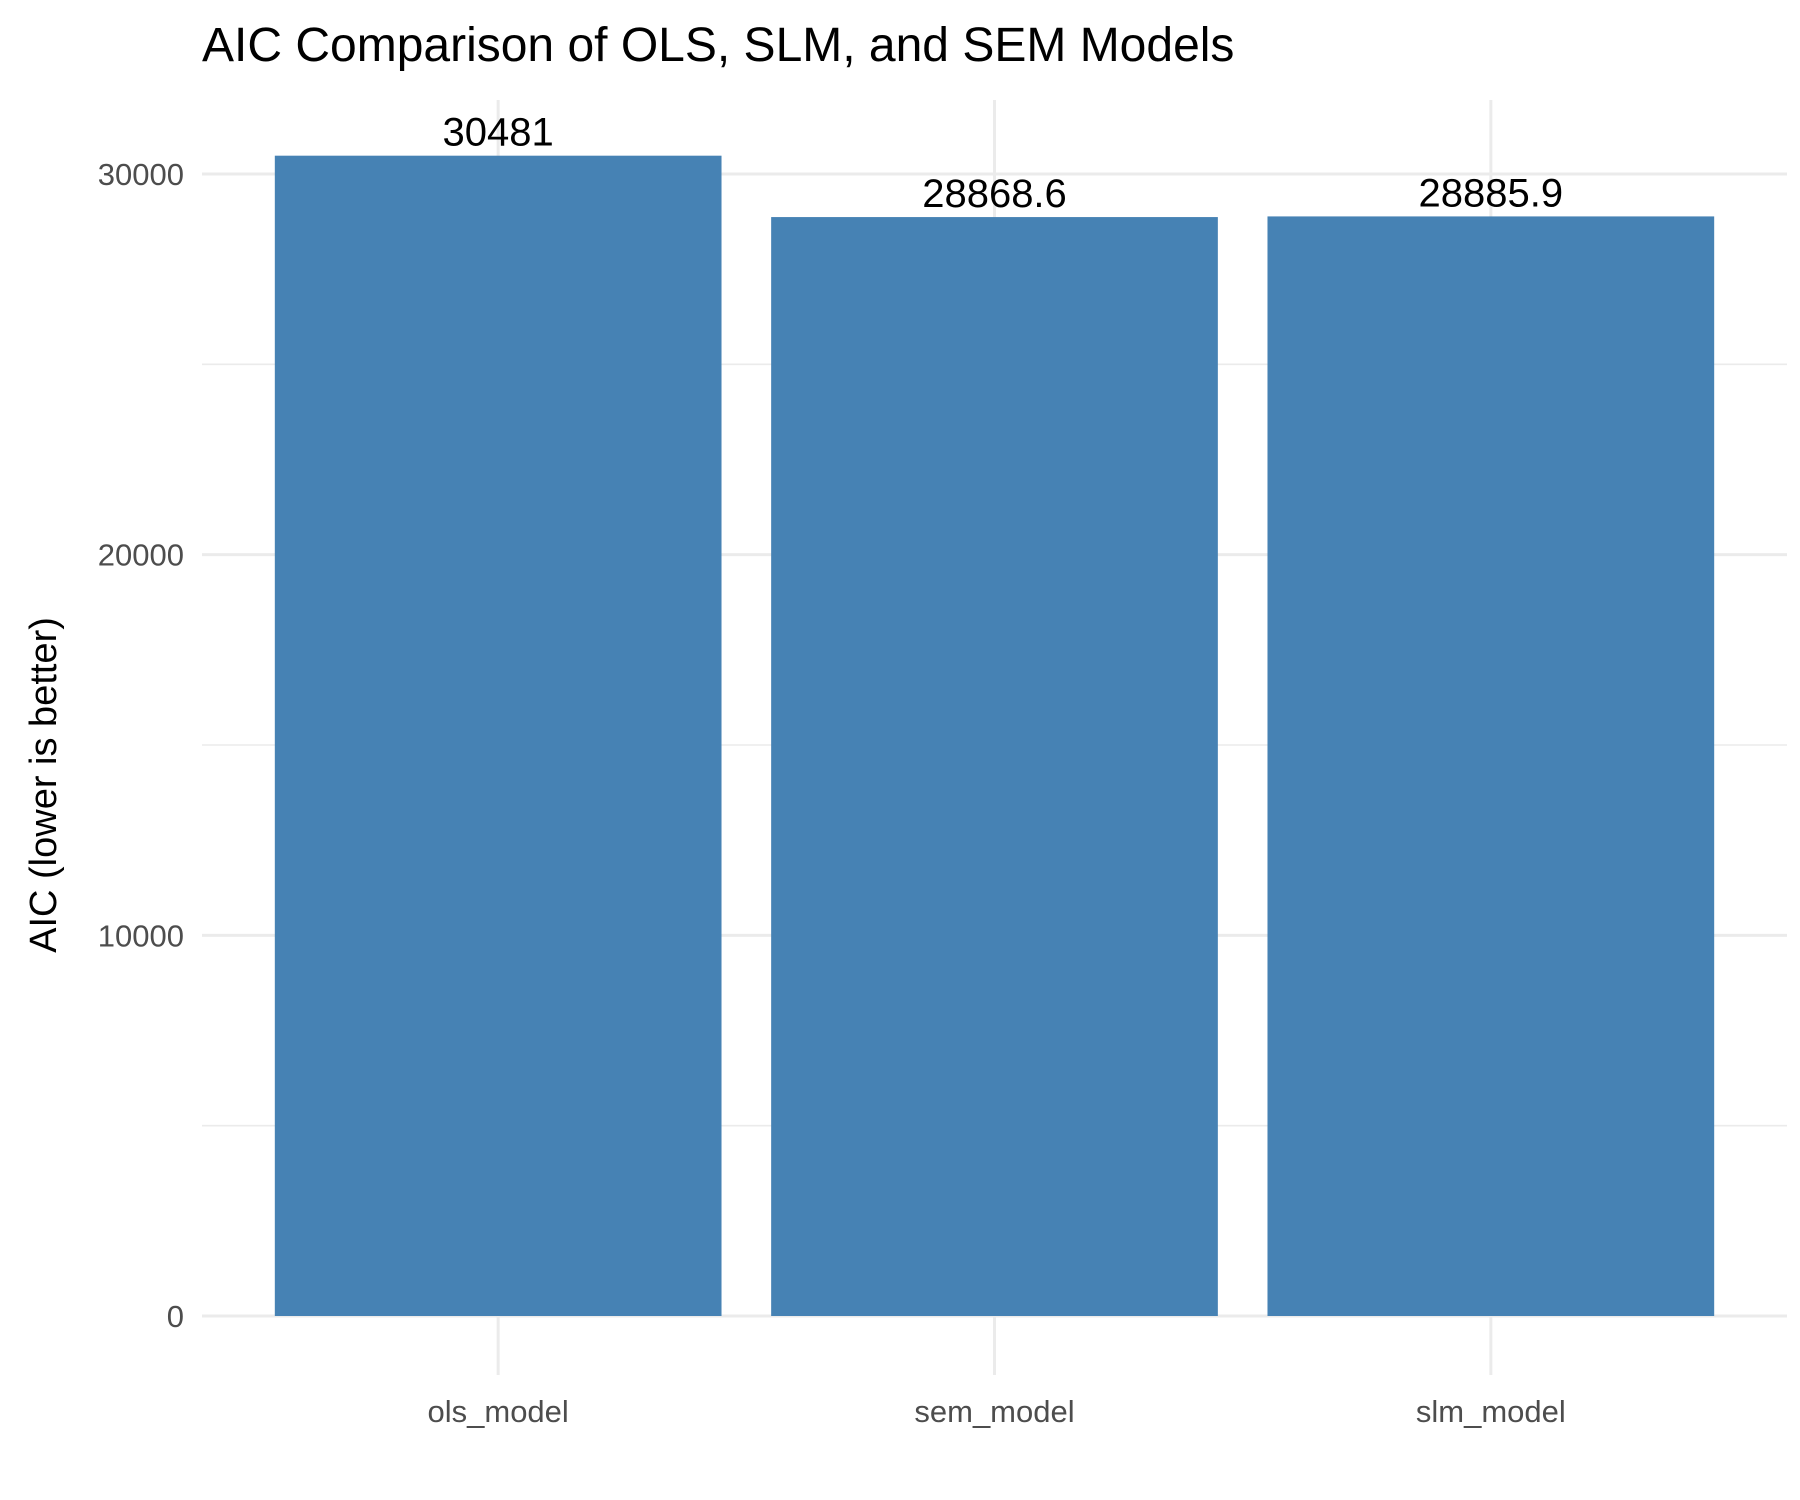  I want to click on y-tick-label: 10000, so click(141, 935).